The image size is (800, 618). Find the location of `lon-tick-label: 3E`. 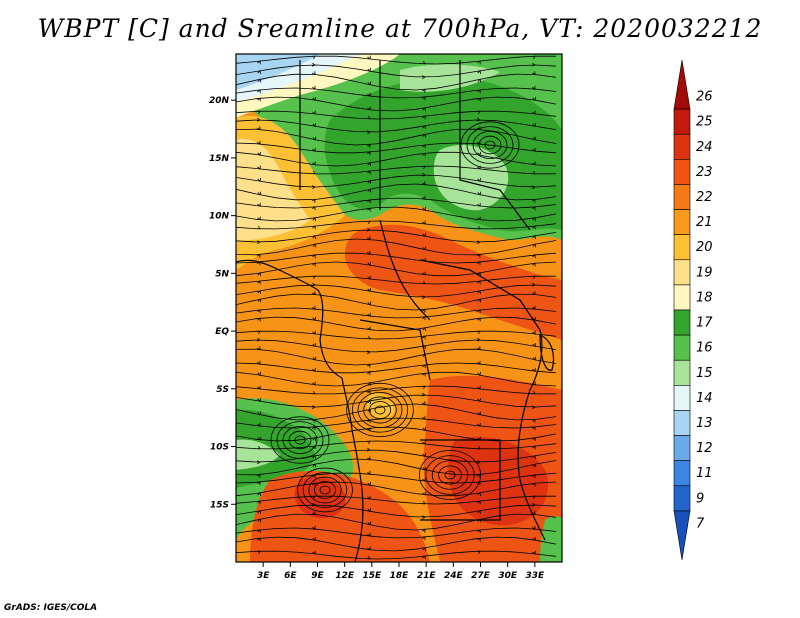

lon-tick-label: 3E is located at coordinates (263, 576).